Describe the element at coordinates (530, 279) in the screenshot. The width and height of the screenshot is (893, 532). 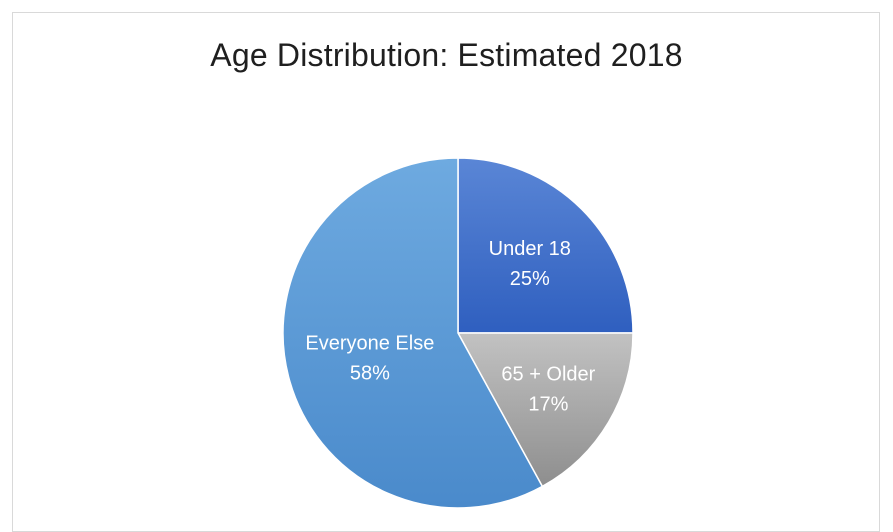
I see `slice-percent-label: 25%` at that location.